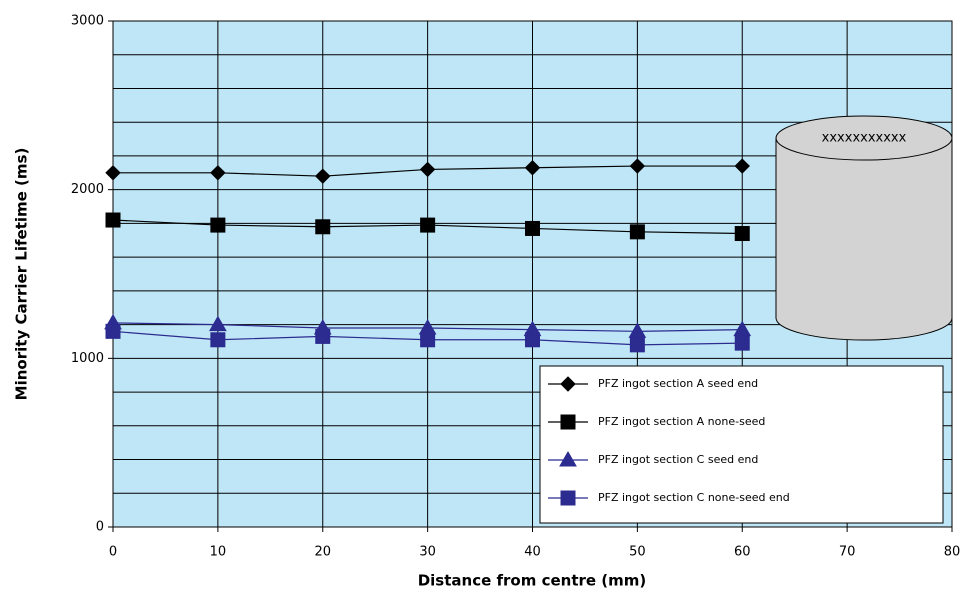 This screenshot has width=964, height=601. Describe the element at coordinates (742, 552) in the screenshot. I see `x-tick-label: 60` at that location.